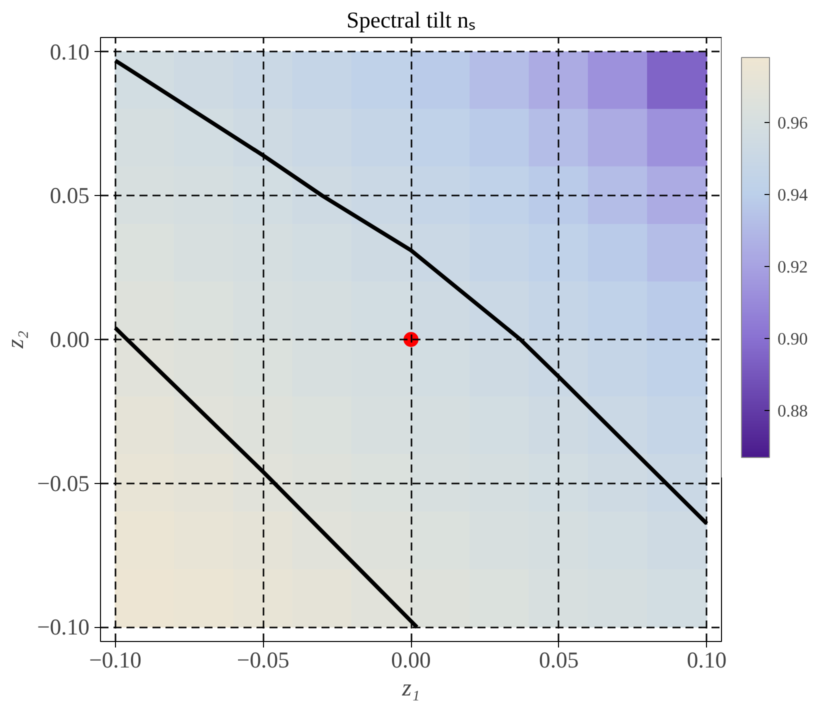 The height and width of the screenshot is (704, 830). Describe the element at coordinates (411, 660) in the screenshot. I see `x-tick-label: 0.00` at that location.